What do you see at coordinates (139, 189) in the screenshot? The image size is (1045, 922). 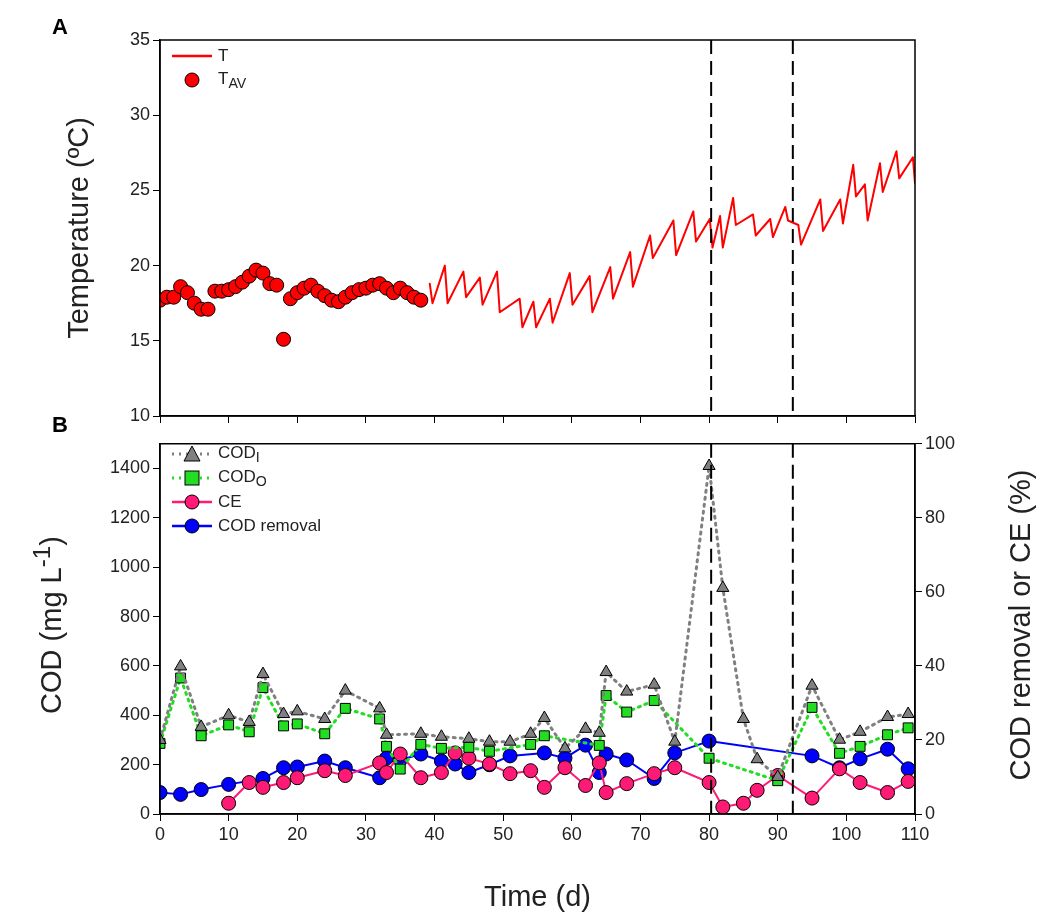 I see `y-tick-label: 25` at bounding box center [139, 189].